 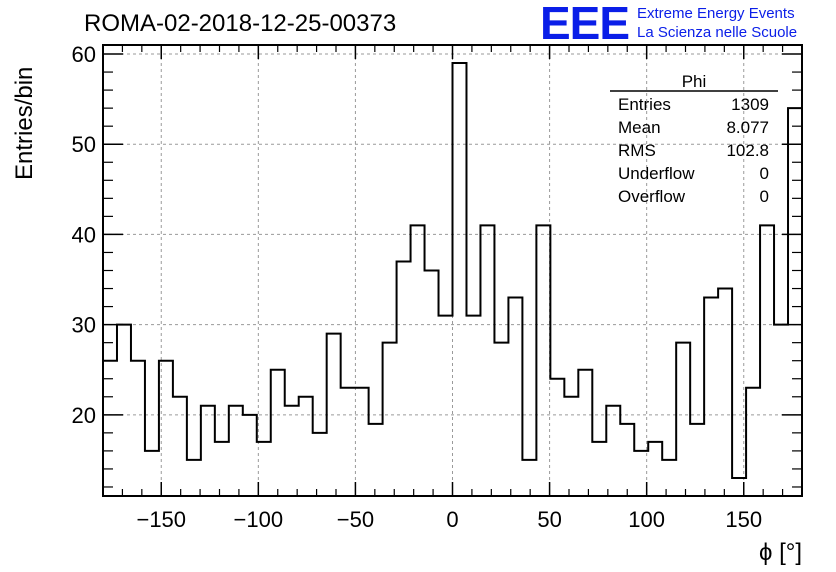 What do you see at coordinates (585, 24) in the screenshot?
I see `eee-logo: EEE` at bounding box center [585, 24].